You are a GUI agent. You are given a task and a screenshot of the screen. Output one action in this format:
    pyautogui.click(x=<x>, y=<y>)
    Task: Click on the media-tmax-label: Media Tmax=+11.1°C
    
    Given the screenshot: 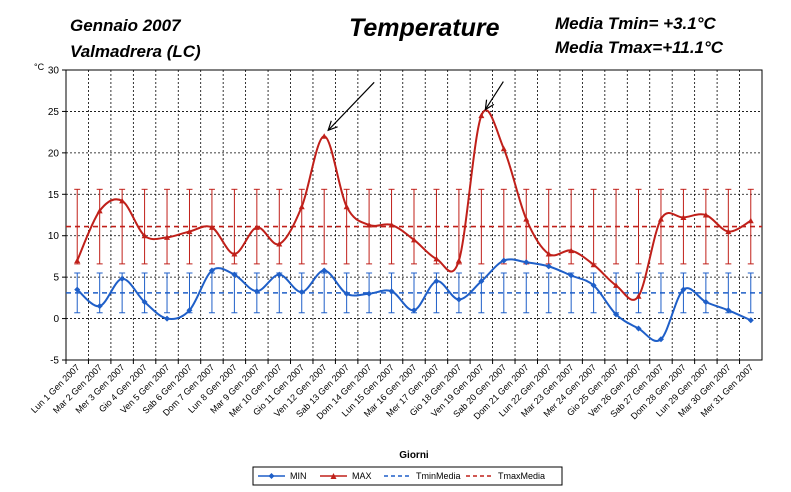 What is the action you would take?
    pyautogui.click(x=639, y=47)
    